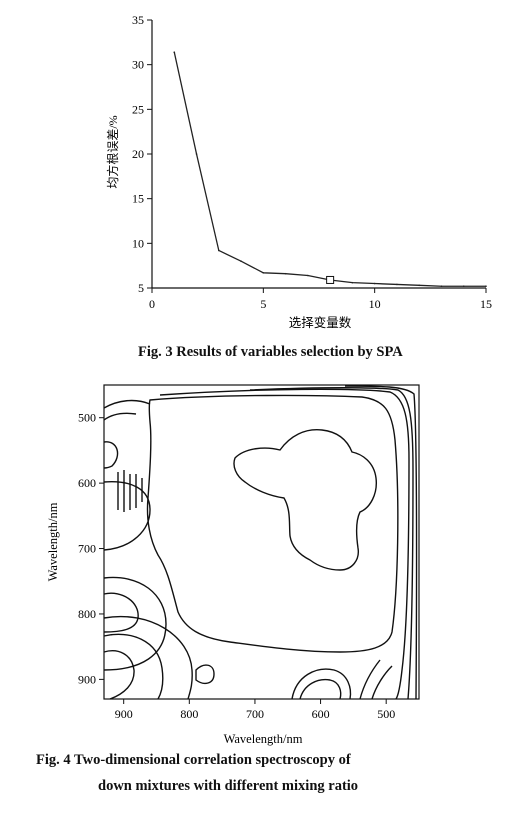 The image size is (516, 824). Describe the element at coordinates (305, 500) in the screenshot. I see `contour-inner-lobe` at that location.